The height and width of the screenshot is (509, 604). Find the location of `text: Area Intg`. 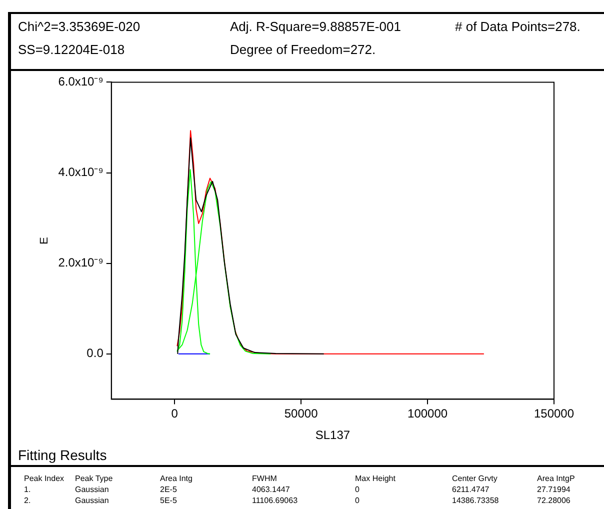

text: Area Intg is located at coordinates (177, 478).